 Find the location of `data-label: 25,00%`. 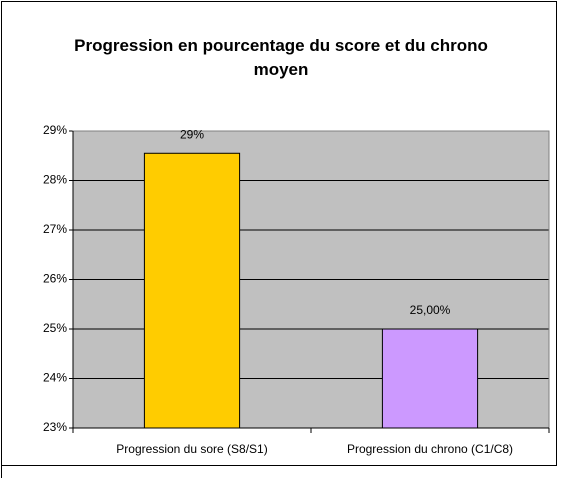

data-label: 25,00% is located at coordinates (430, 310).